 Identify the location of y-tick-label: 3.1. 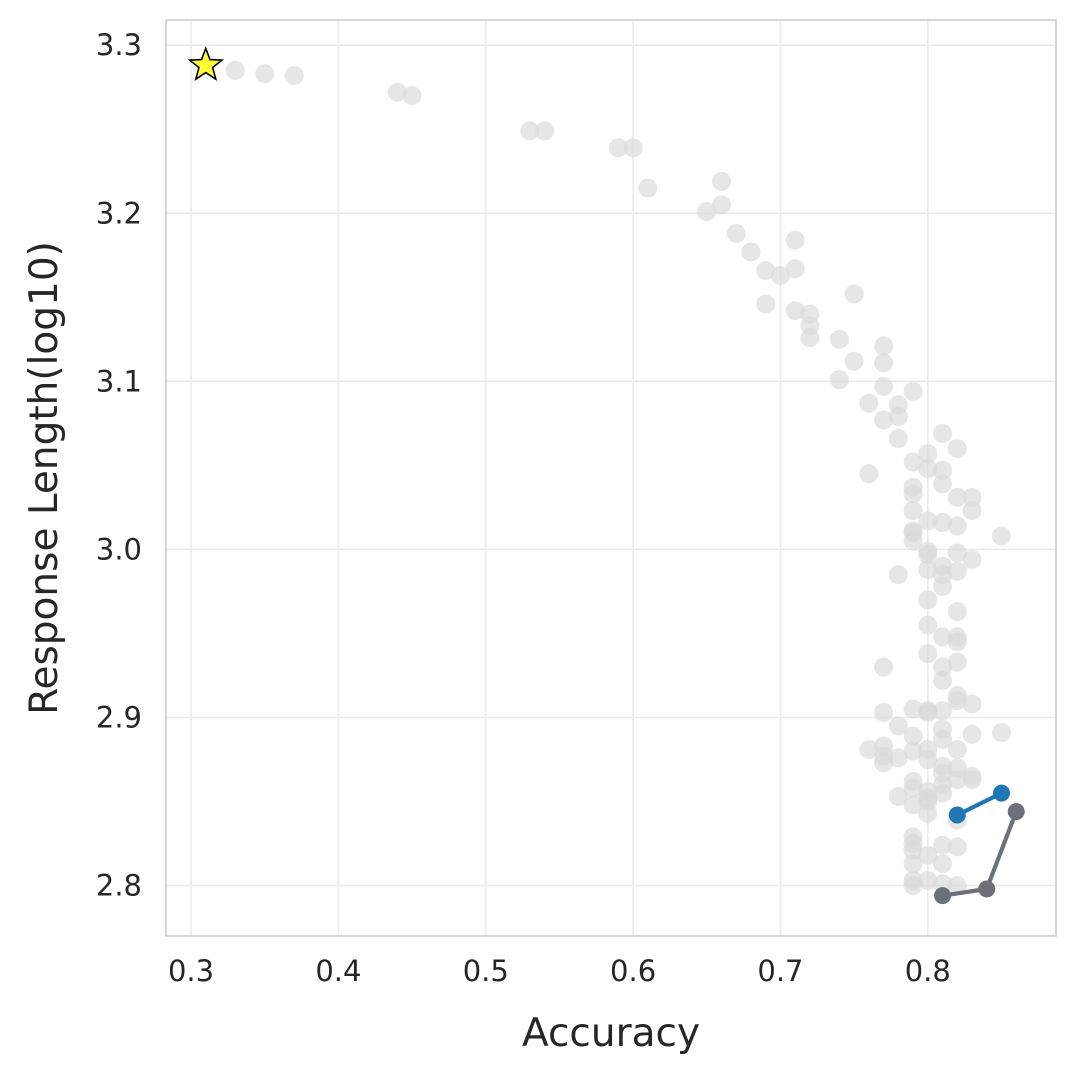
(119, 381).